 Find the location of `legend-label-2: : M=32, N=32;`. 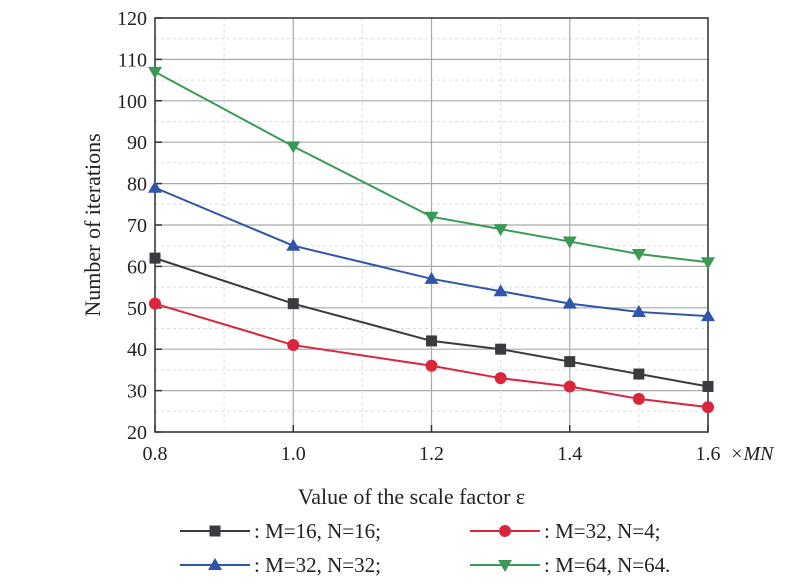

legend-label-2: : M=32, N=32; is located at coordinates (317, 565).